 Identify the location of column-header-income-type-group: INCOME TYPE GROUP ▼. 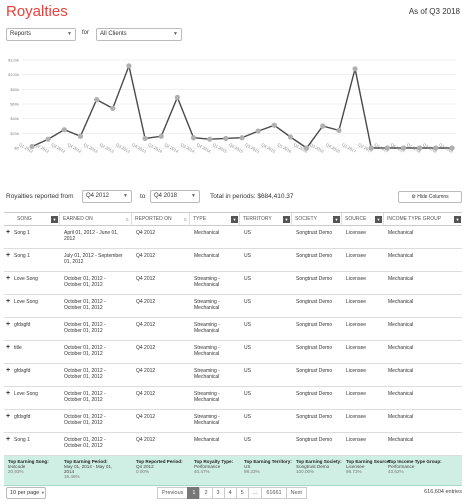
(423, 219).